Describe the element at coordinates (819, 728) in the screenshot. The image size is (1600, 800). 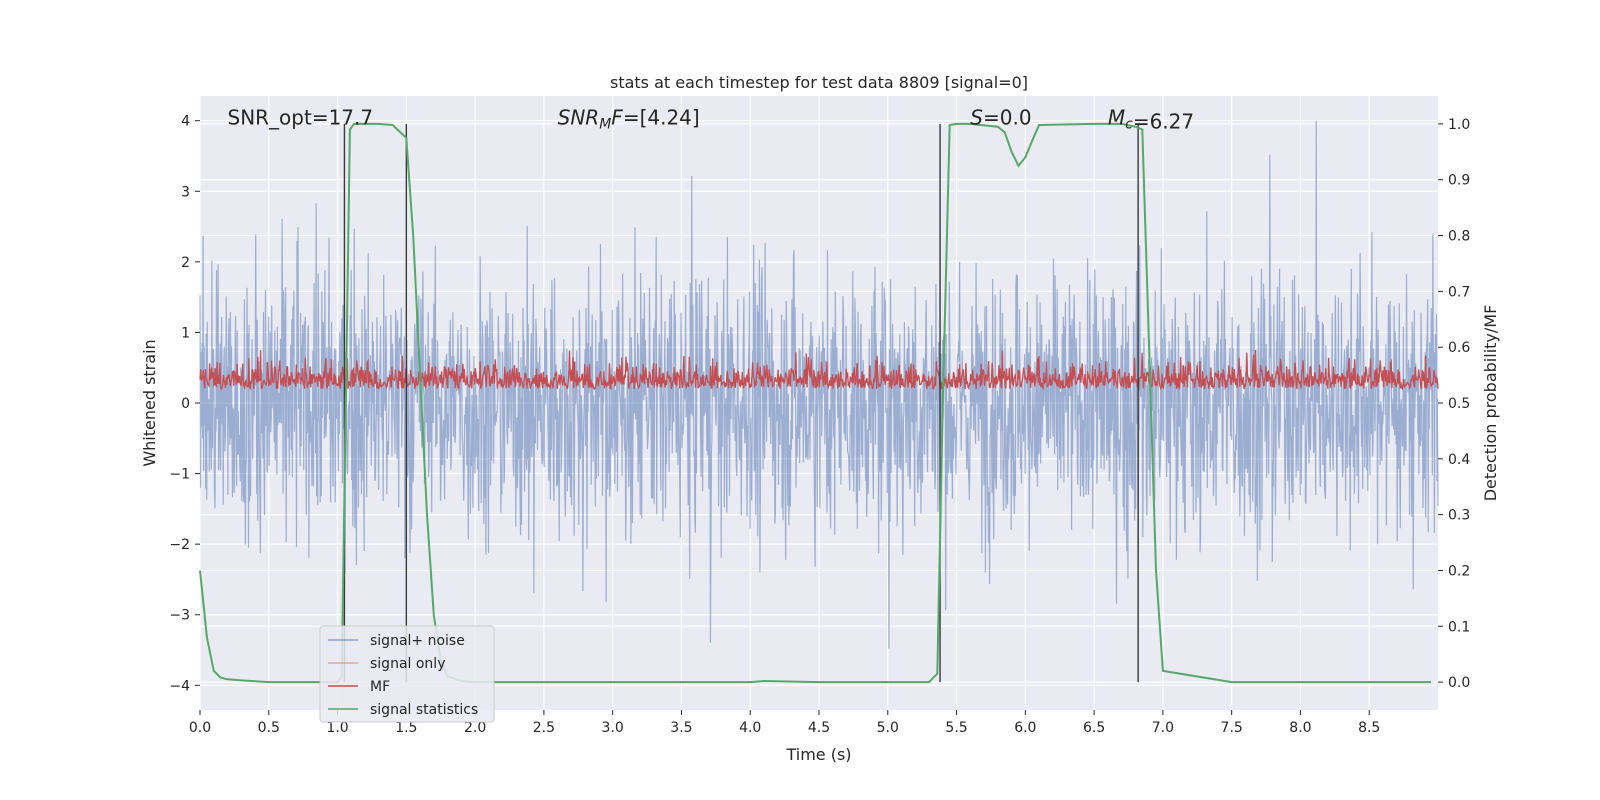
I see `x-tick-label: 4.5` at that location.